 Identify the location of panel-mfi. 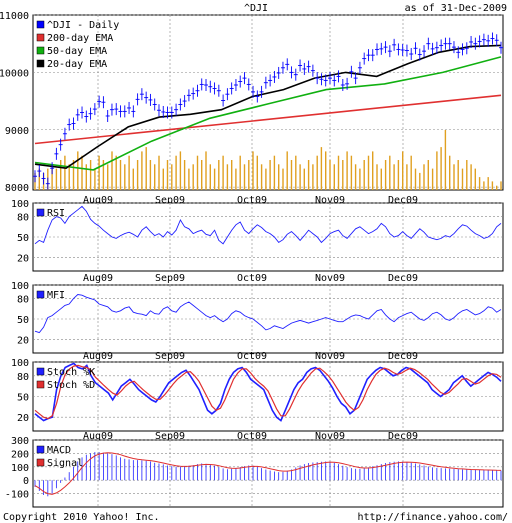
(268, 319).